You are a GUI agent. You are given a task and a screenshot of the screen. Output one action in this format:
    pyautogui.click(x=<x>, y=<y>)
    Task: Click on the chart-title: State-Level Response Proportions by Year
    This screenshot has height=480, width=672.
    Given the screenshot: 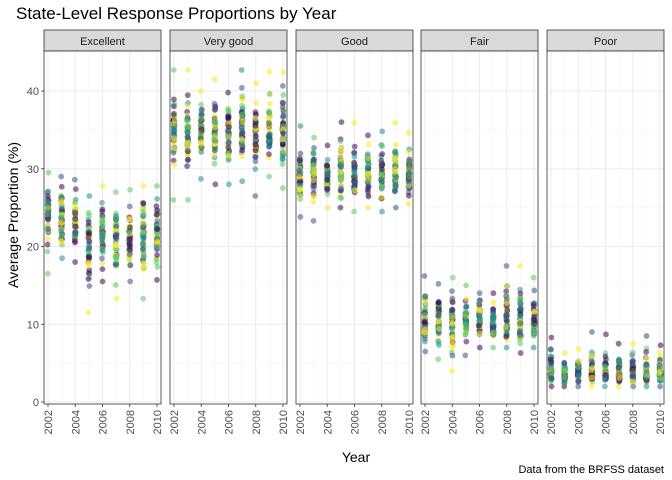 What is the action you would take?
    pyautogui.click(x=176, y=13)
    